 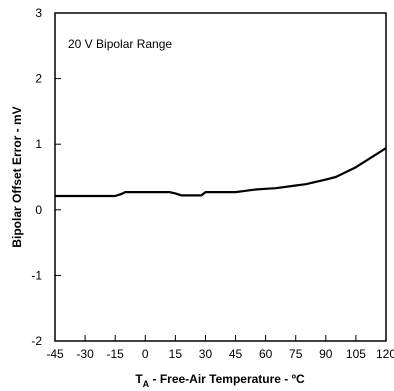 What do you see at coordinates (326, 354) in the screenshot?
I see `x-tick-label: 90` at bounding box center [326, 354].